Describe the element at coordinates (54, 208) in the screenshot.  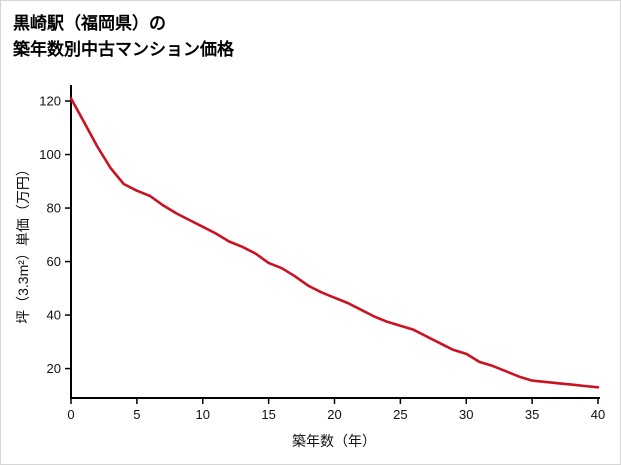
I see `y-tick-label: 80` at that location.